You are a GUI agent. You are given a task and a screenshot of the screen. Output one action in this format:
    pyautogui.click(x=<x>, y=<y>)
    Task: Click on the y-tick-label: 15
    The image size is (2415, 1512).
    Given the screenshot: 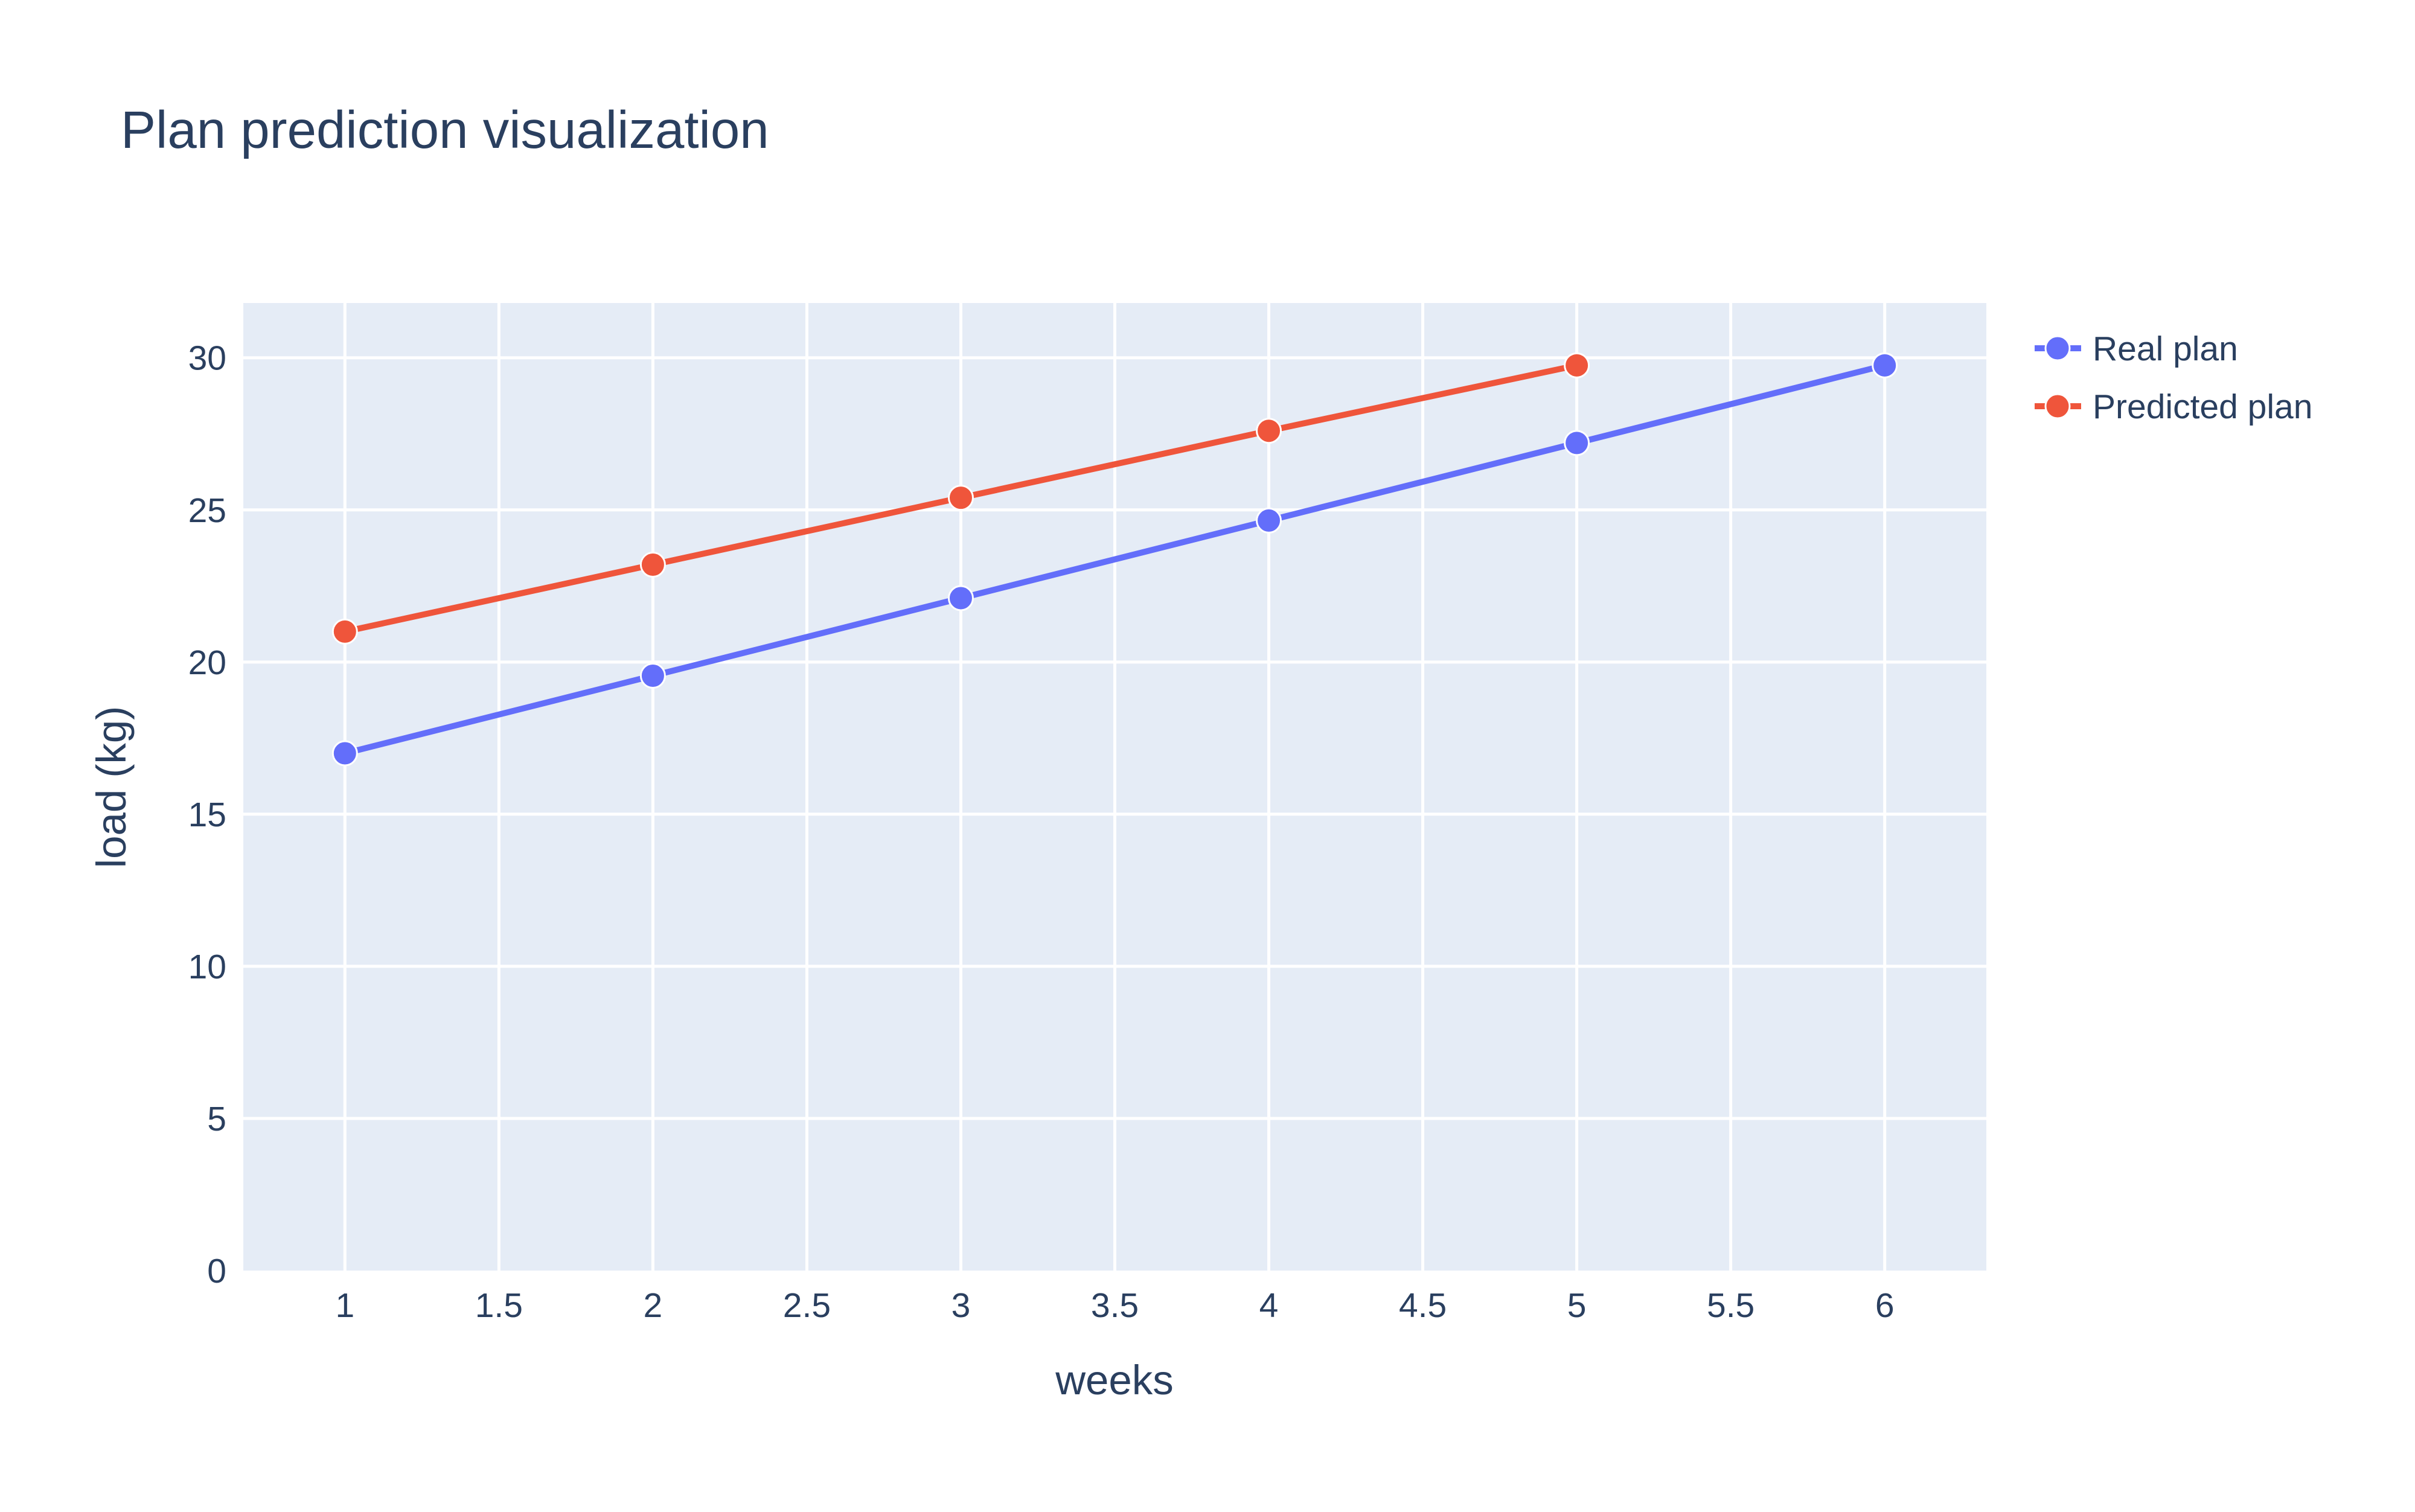 What is the action you would take?
    pyautogui.click(x=207, y=815)
    